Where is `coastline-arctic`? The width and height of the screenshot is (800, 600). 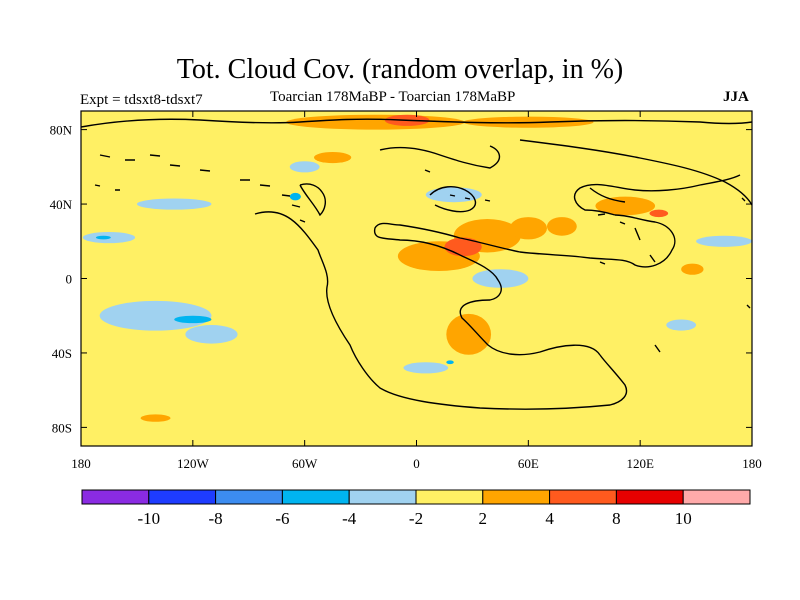 coastline-arctic is located at coordinates (416, 143).